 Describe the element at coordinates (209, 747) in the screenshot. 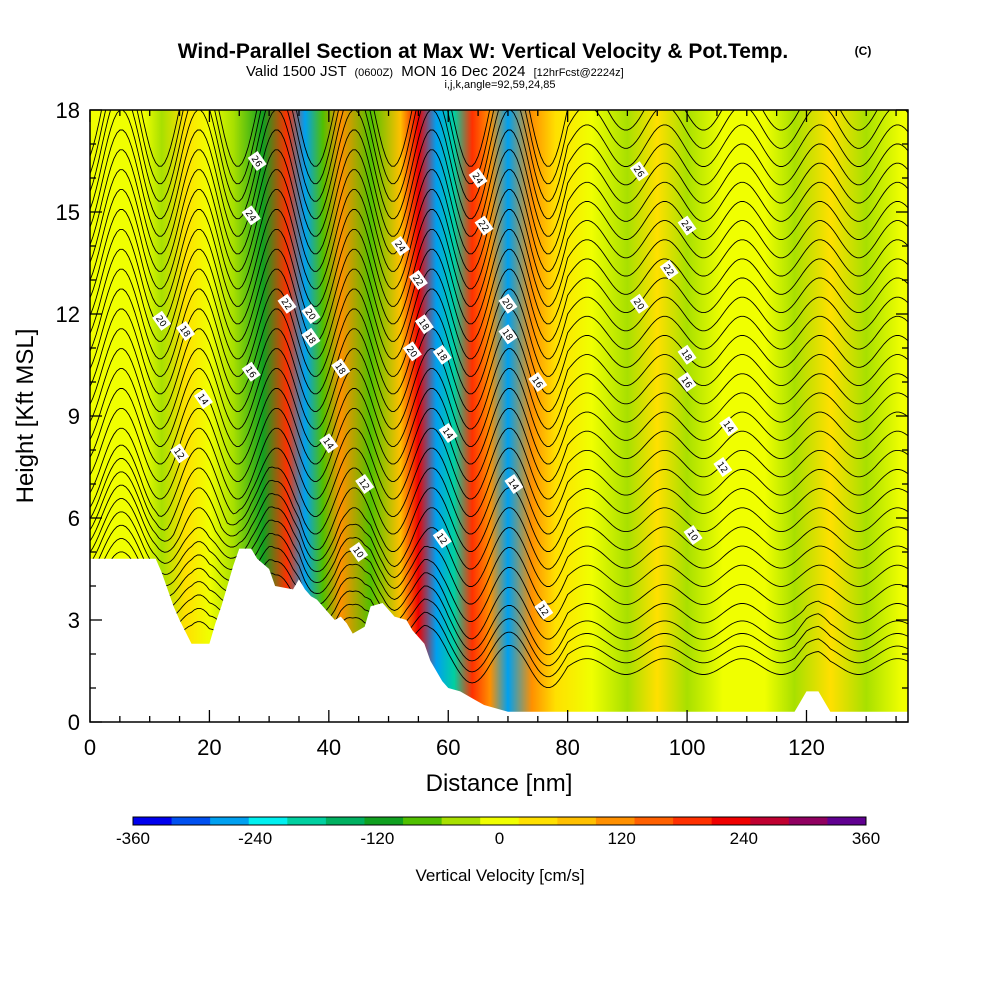

I see `x-tick-label-20: 20` at that location.